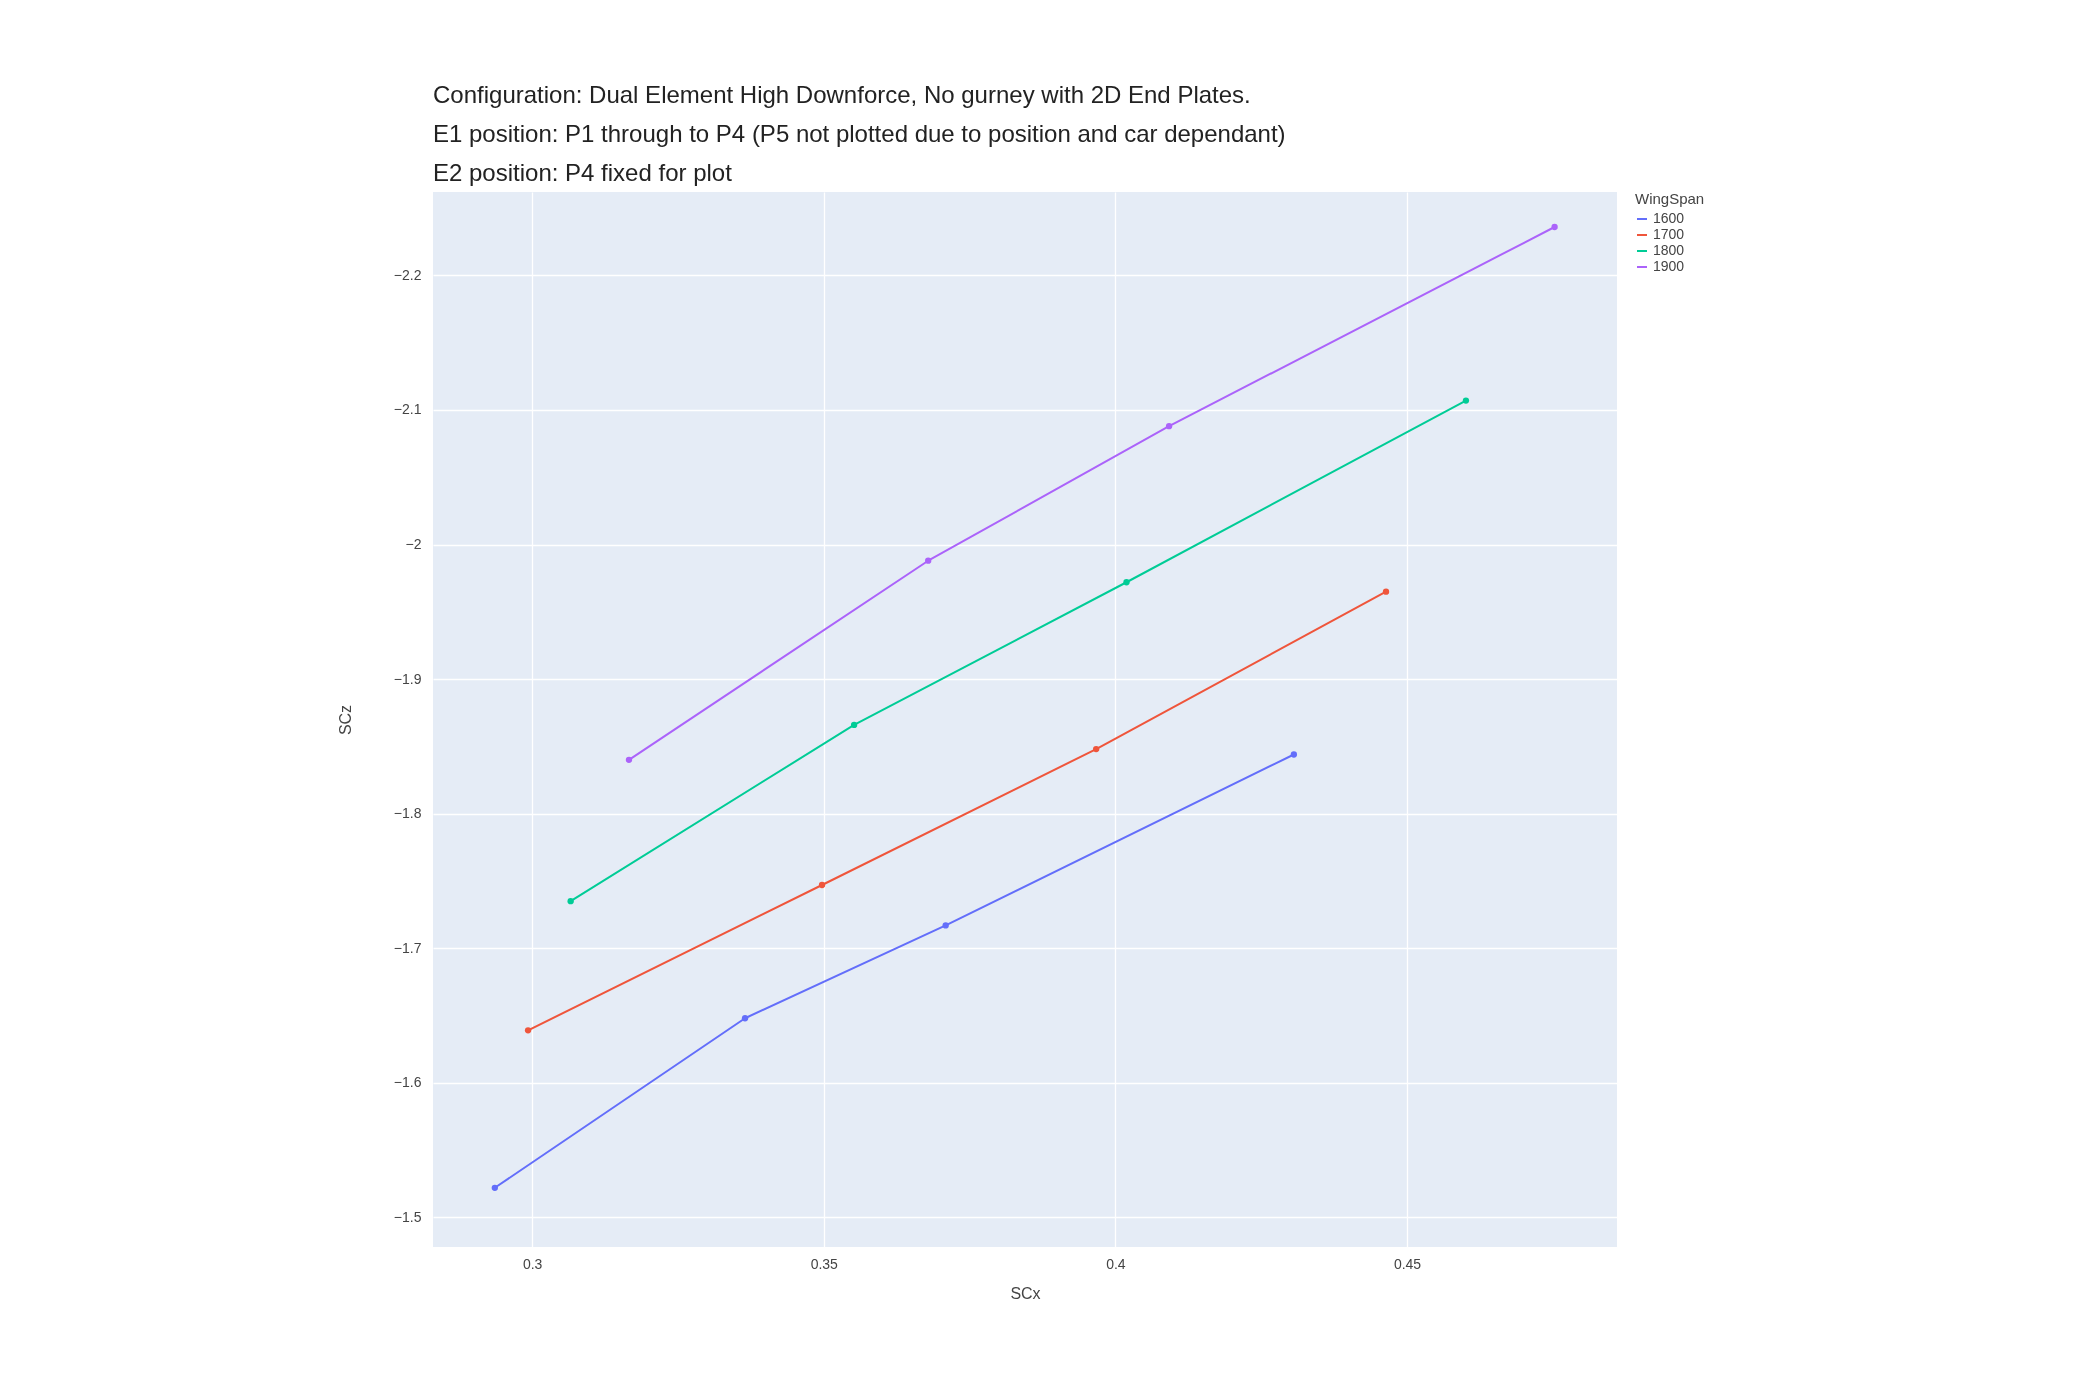  Describe the element at coordinates (1669, 250) in the screenshot. I see `legend-label: 1800` at that location.